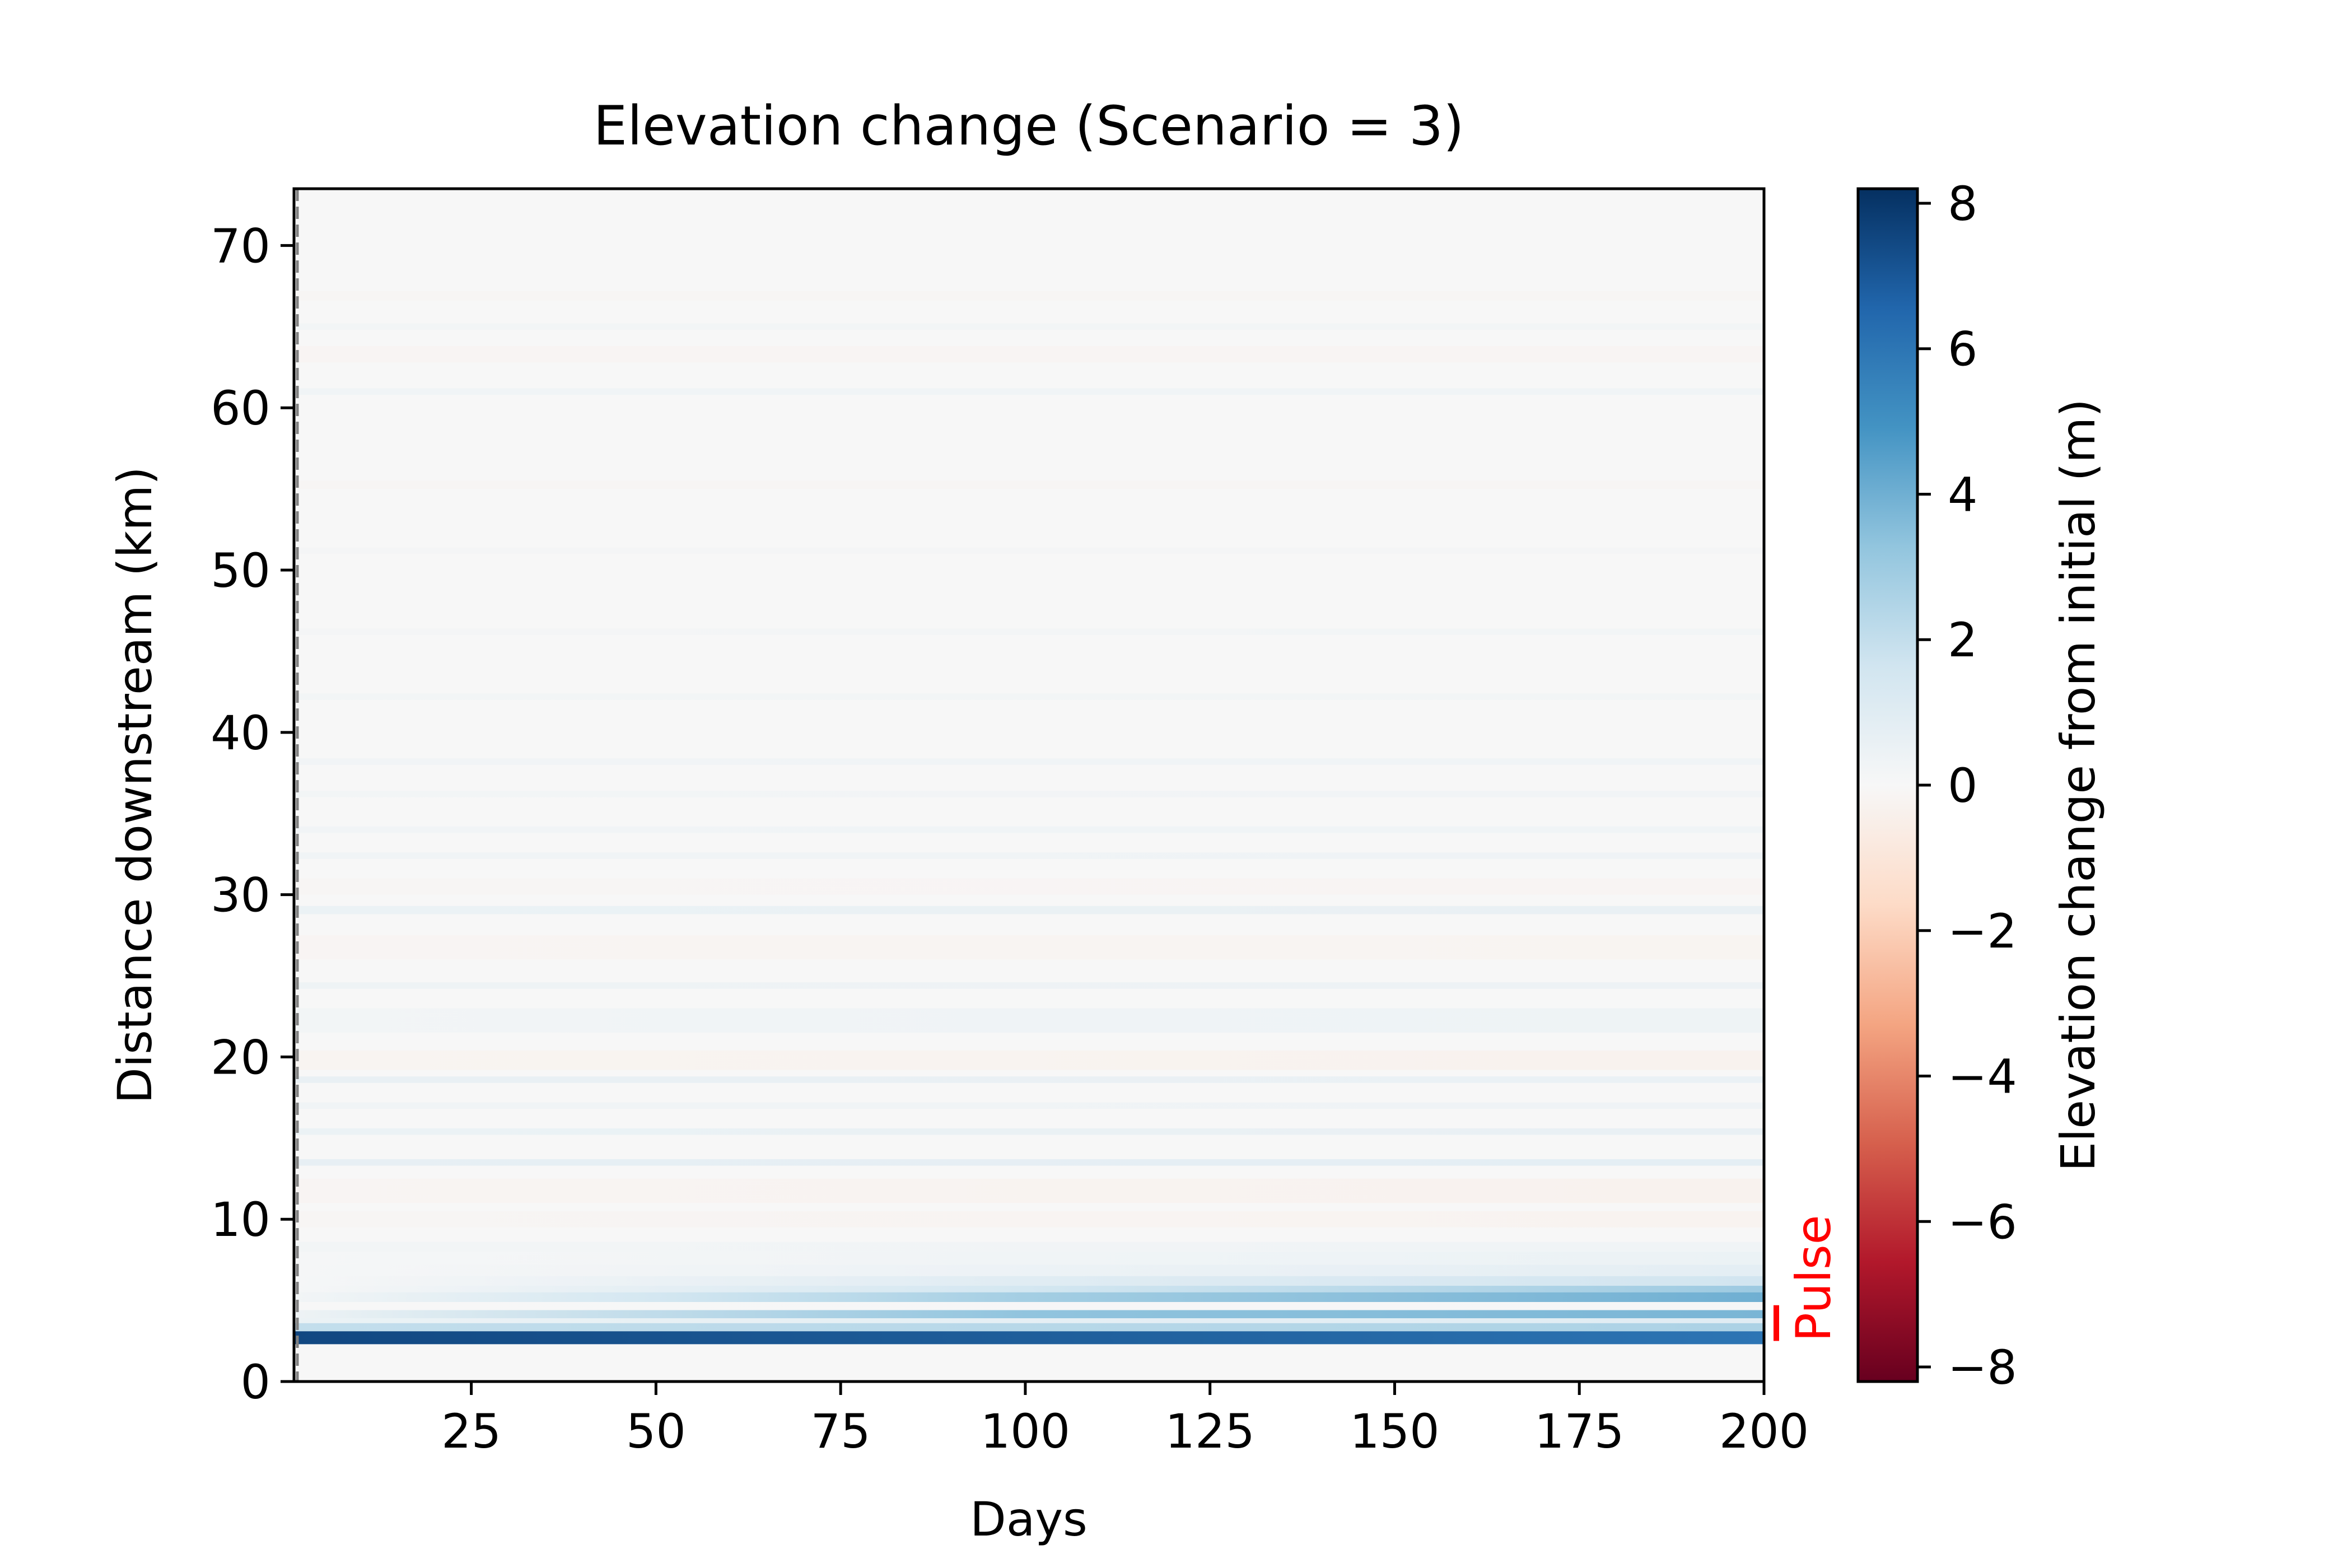 The width and height of the screenshot is (2352, 1568). What do you see at coordinates (1029, 1520) in the screenshot?
I see `x-axis-label: Days` at bounding box center [1029, 1520].